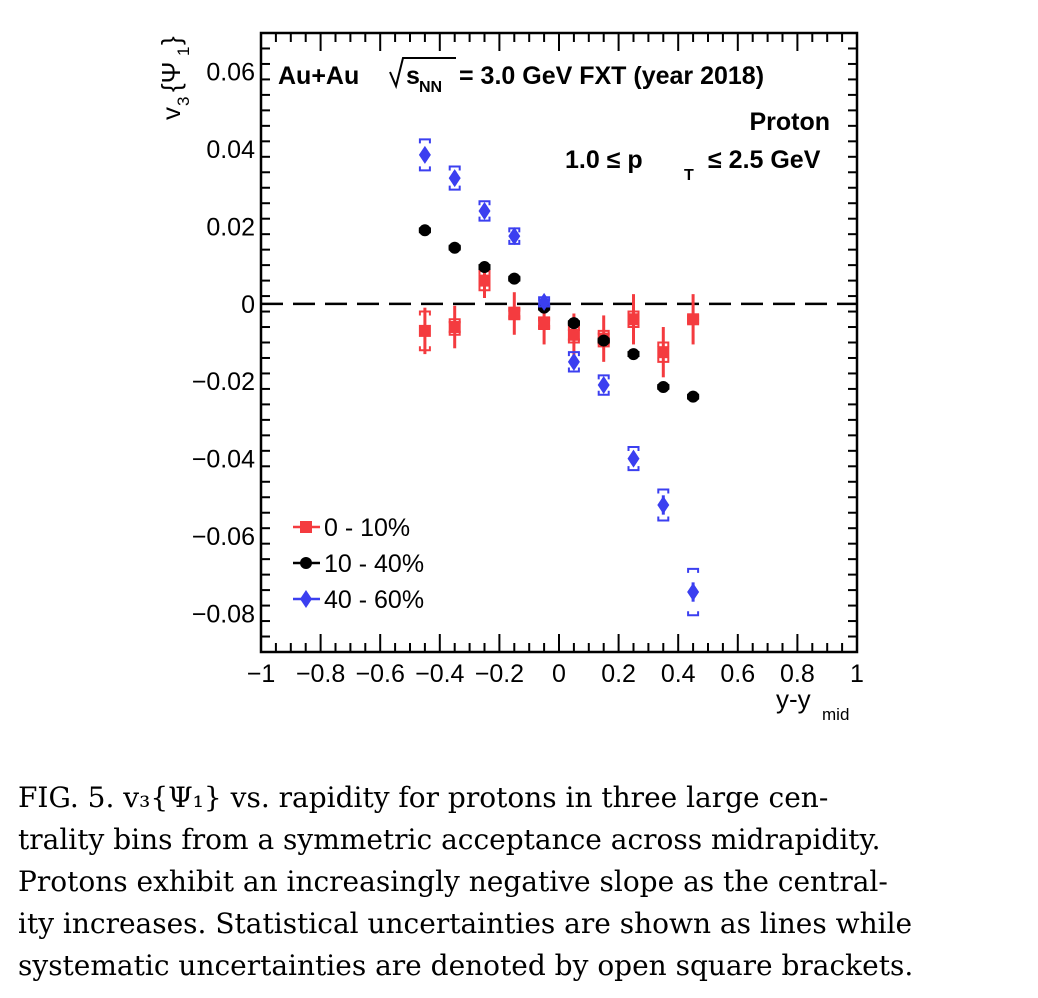  Describe the element at coordinates (248, 305) in the screenshot. I see `y-tick-label: 0` at that location.